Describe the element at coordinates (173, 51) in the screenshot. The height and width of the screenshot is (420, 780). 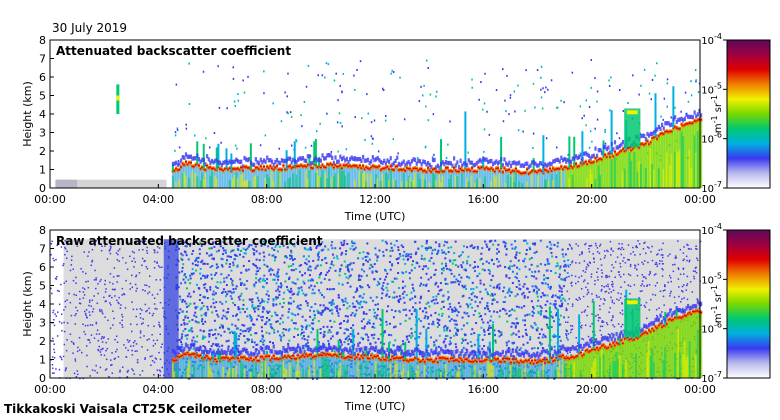
I see `panel-title: Attenuated backscatter coefficient` at that location.